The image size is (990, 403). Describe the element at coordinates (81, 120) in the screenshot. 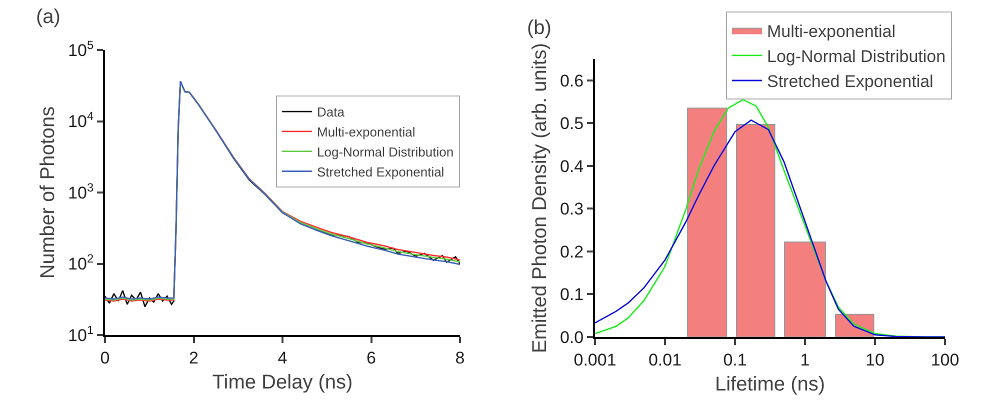

I see `y-tick-label: 10$^{4}$` at that location.